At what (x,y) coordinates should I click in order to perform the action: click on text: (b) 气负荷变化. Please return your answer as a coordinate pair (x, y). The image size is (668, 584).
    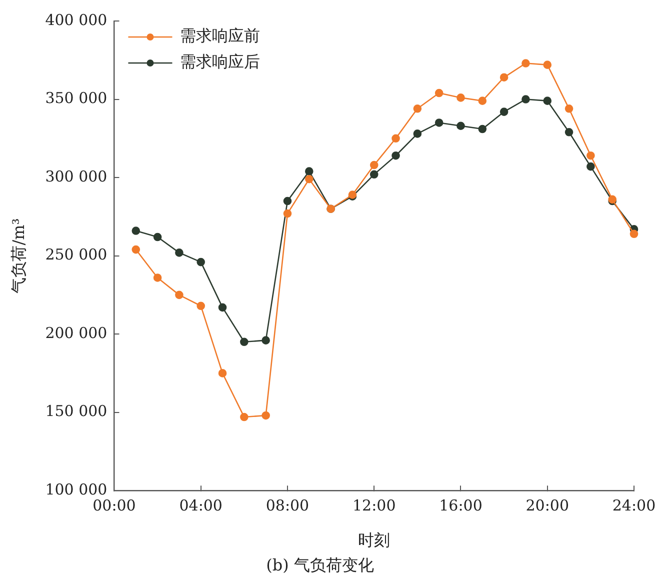
    Looking at the image, I should click on (320, 565).